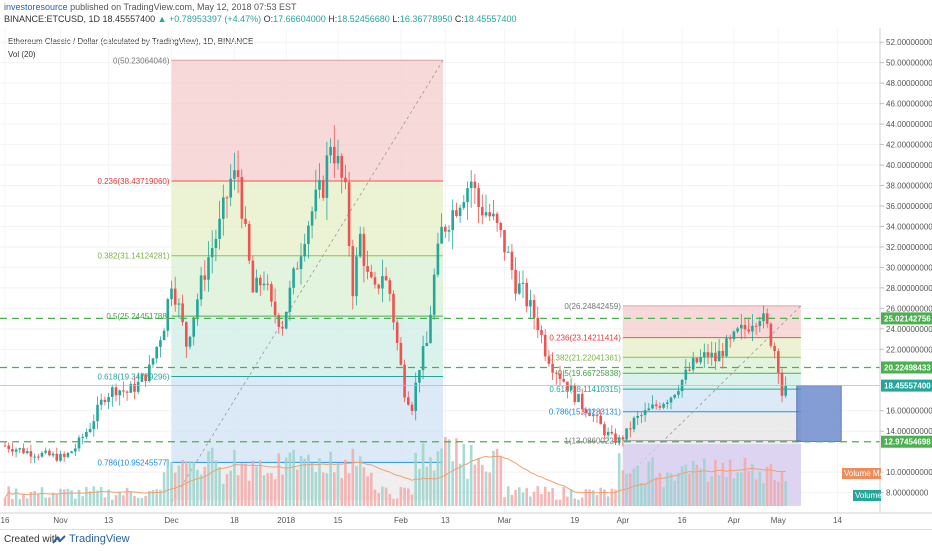  I want to click on low-value: 16.36778950, so click(426, 19).